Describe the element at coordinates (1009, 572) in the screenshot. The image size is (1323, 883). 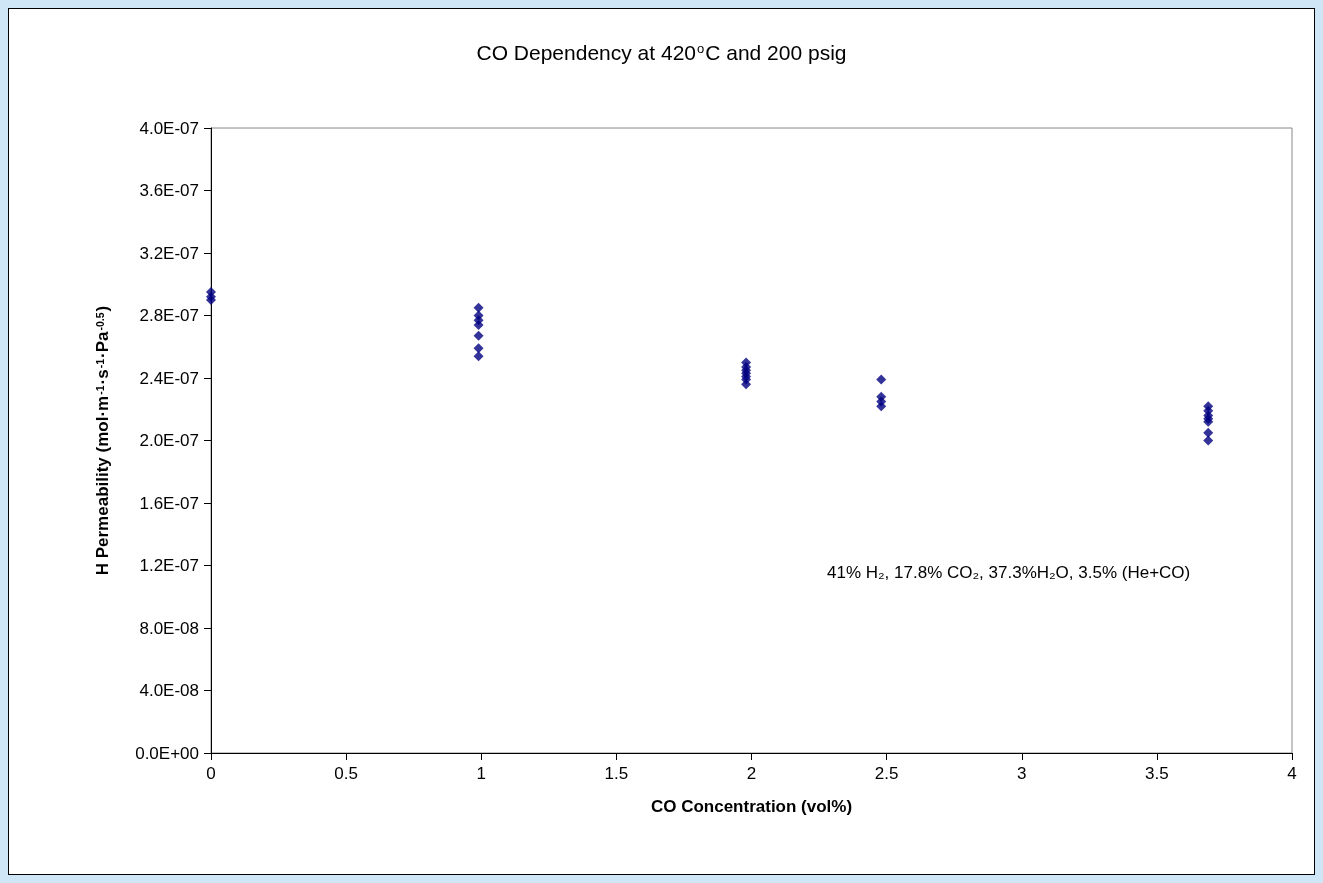
I see `annotation: 41% H₂, 17.8% CO₂, 37.3%H₂O, 3.5% (He+CO)` at that location.